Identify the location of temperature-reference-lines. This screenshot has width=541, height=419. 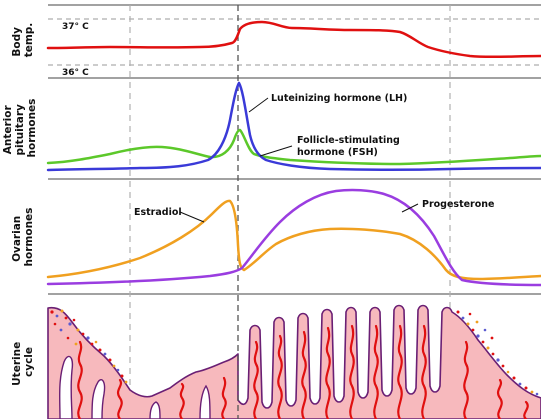
(294, 42).